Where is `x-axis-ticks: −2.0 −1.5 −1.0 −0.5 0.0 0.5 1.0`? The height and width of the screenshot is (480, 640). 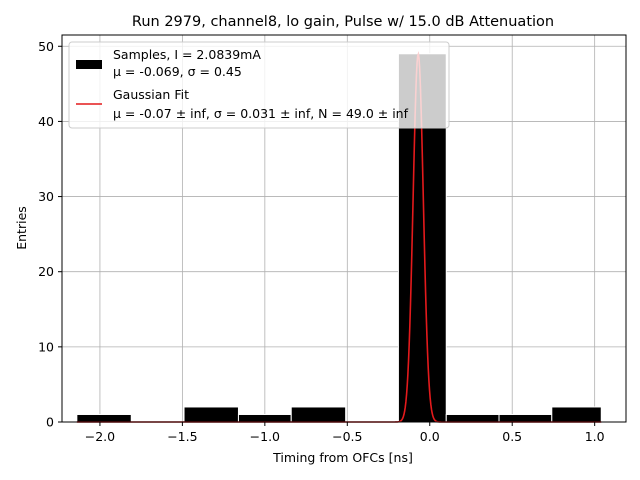 x-axis-ticks: −2.0 −1.5 −1.0 −0.5 0.0 0.5 1.0 is located at coordinates (345, 433).